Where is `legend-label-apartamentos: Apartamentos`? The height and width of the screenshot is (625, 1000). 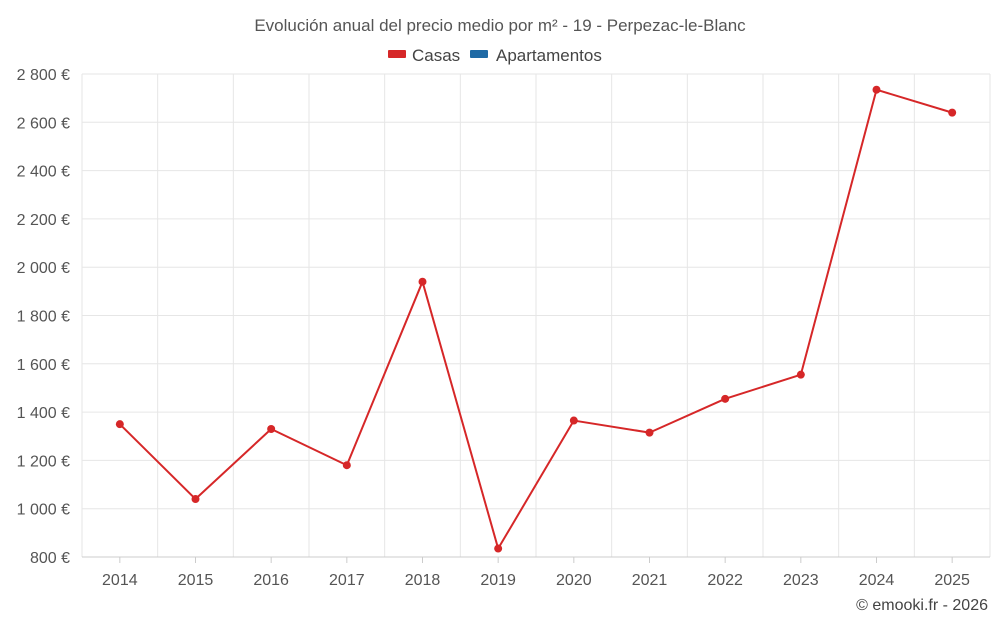
legend-label-apartamentos: Apartamentos is located at coordinates (549, 55).